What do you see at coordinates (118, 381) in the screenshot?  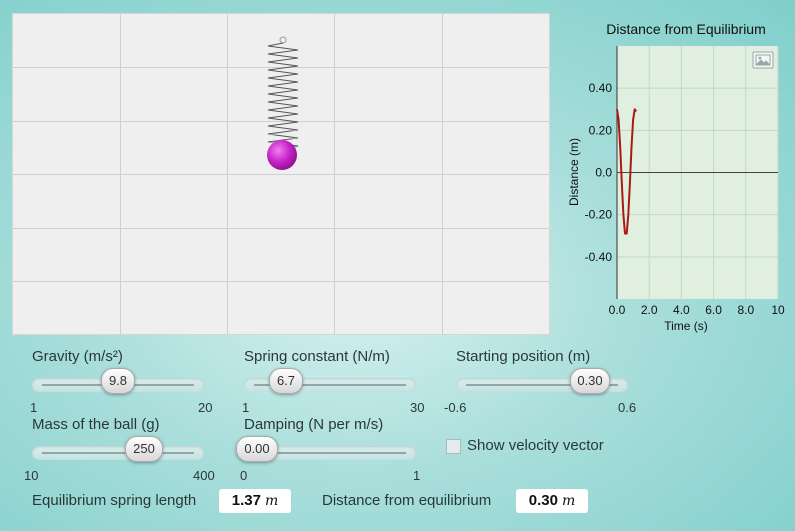 I see `gravity-thumb: 9.8` at bounding box center [118, 381].